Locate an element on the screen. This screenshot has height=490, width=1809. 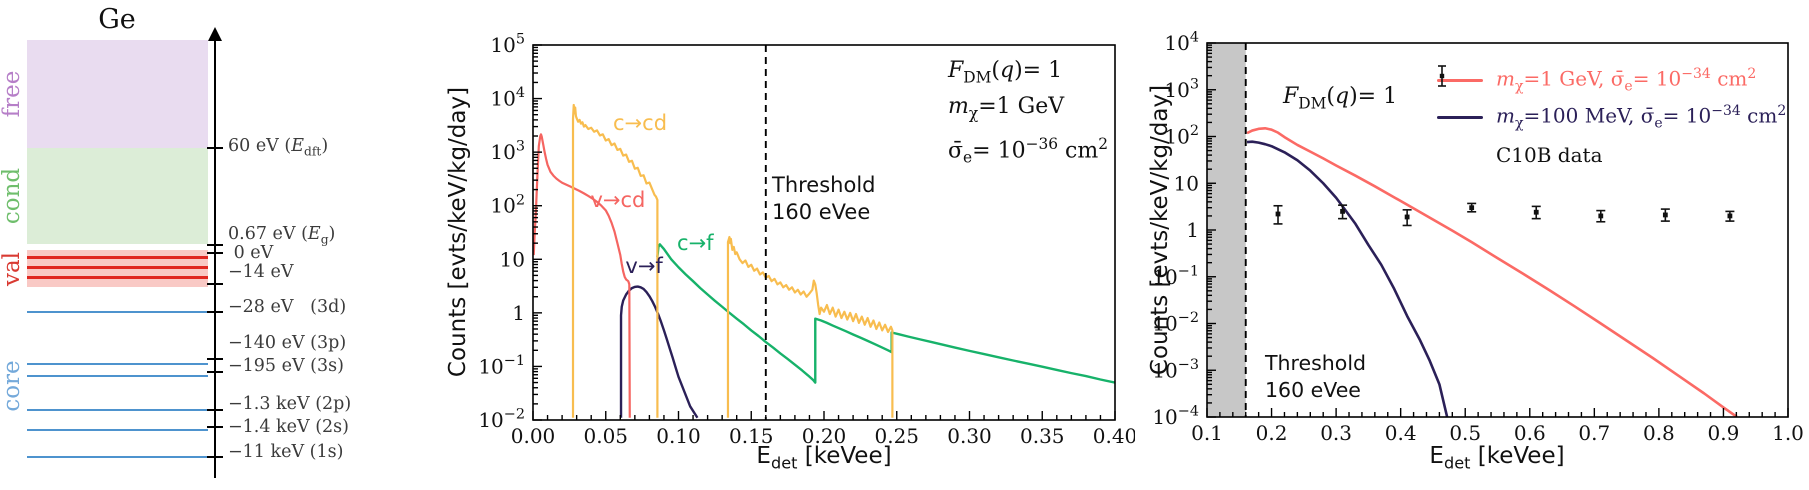
curve-label-c→f: c→f is located at coordinates (695, 243).